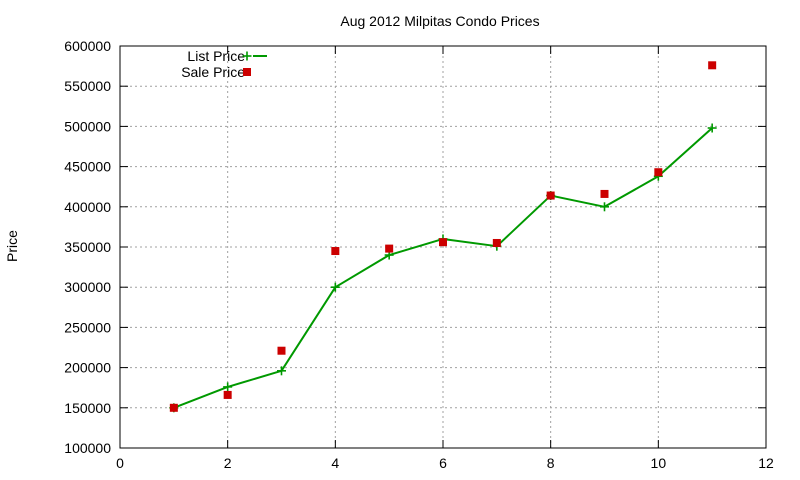  What do you see at coordinates (87, 448) in the screenshot?
I see `y-tick-label: 100000` at bounding box center [87, 448].